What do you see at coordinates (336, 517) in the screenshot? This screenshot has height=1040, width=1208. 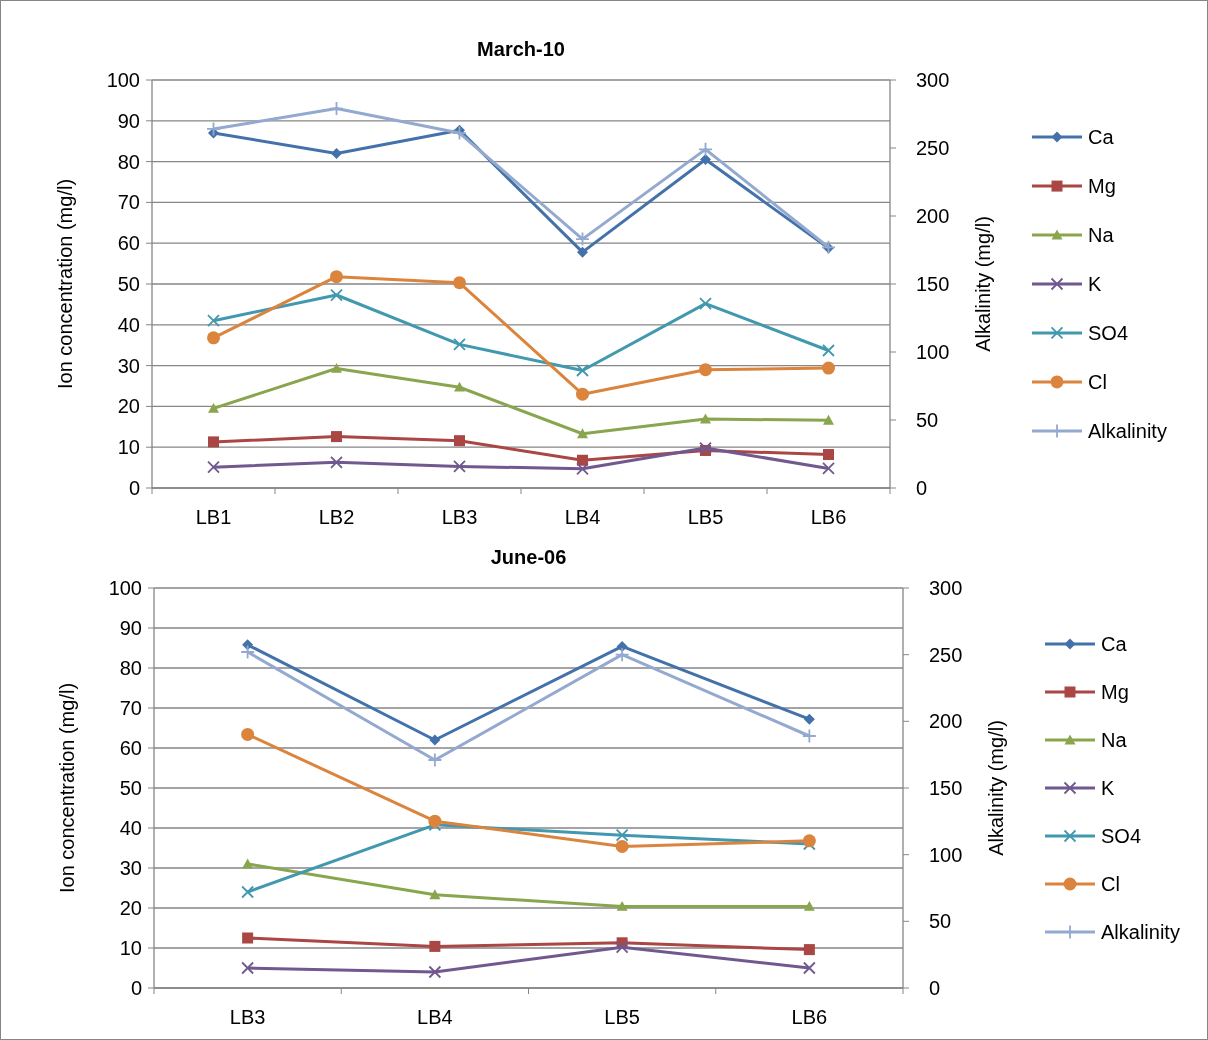 I see `x-tick-label: LB2` at bounding box center [336, 517].